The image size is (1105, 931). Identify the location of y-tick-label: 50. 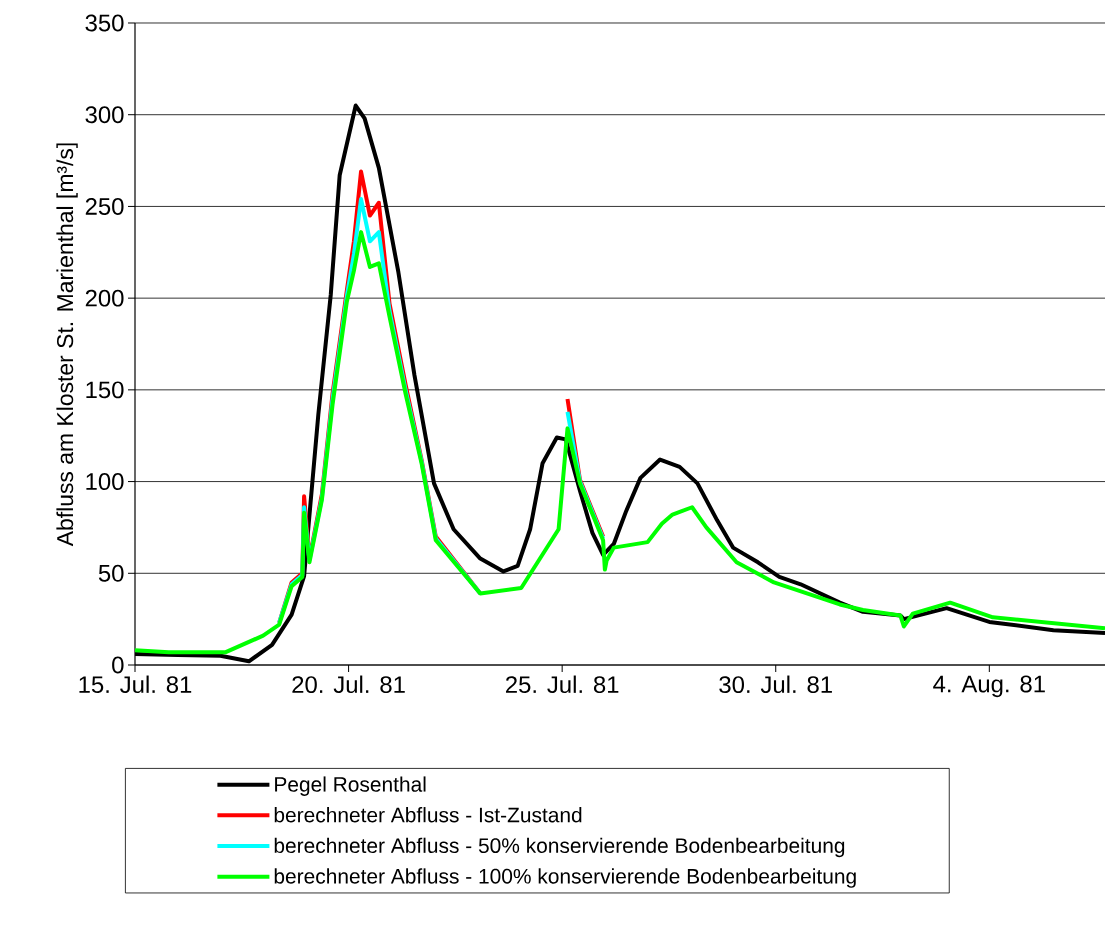
(111, 573).